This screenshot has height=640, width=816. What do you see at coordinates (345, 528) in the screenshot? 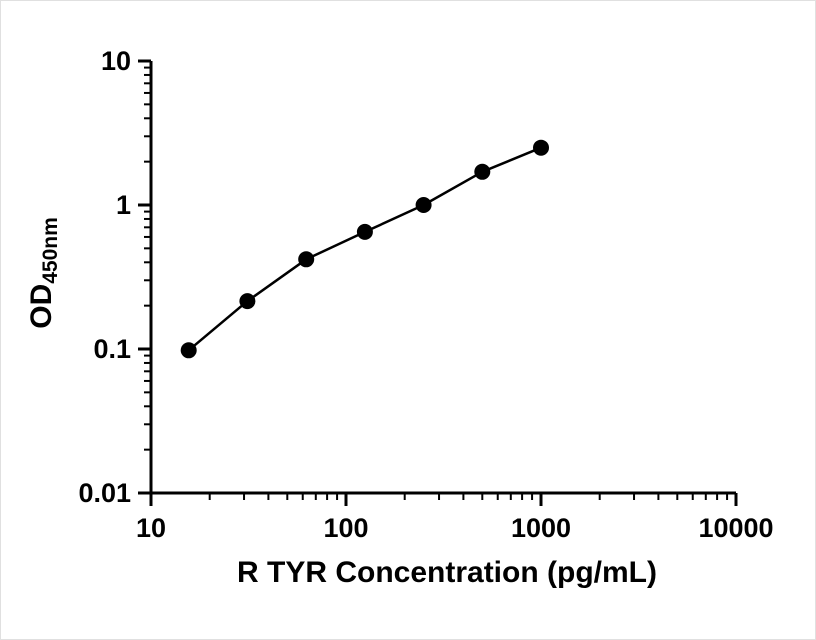
I see `x-tick-label: 100` at bounding box center [345, 528].